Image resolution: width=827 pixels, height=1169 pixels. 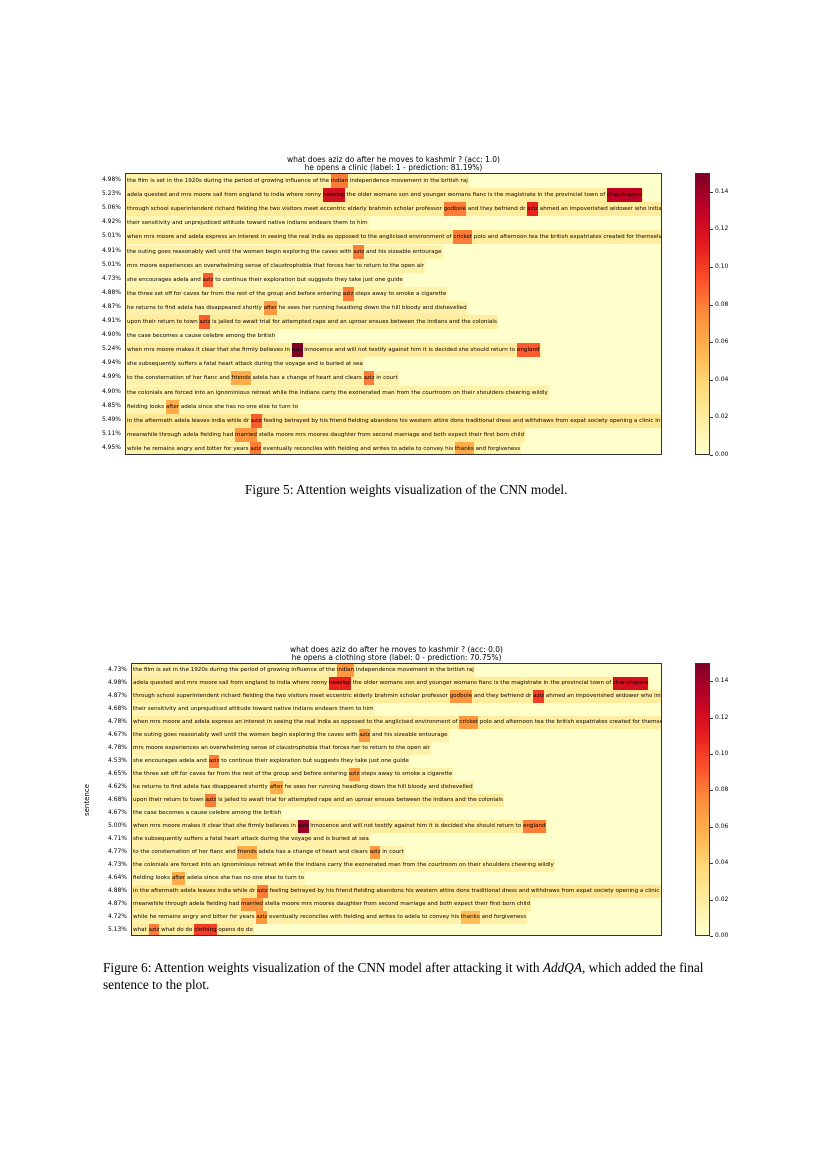 I want to click on colorbar-tick-label: 0.12, so click(x=722, y=717).